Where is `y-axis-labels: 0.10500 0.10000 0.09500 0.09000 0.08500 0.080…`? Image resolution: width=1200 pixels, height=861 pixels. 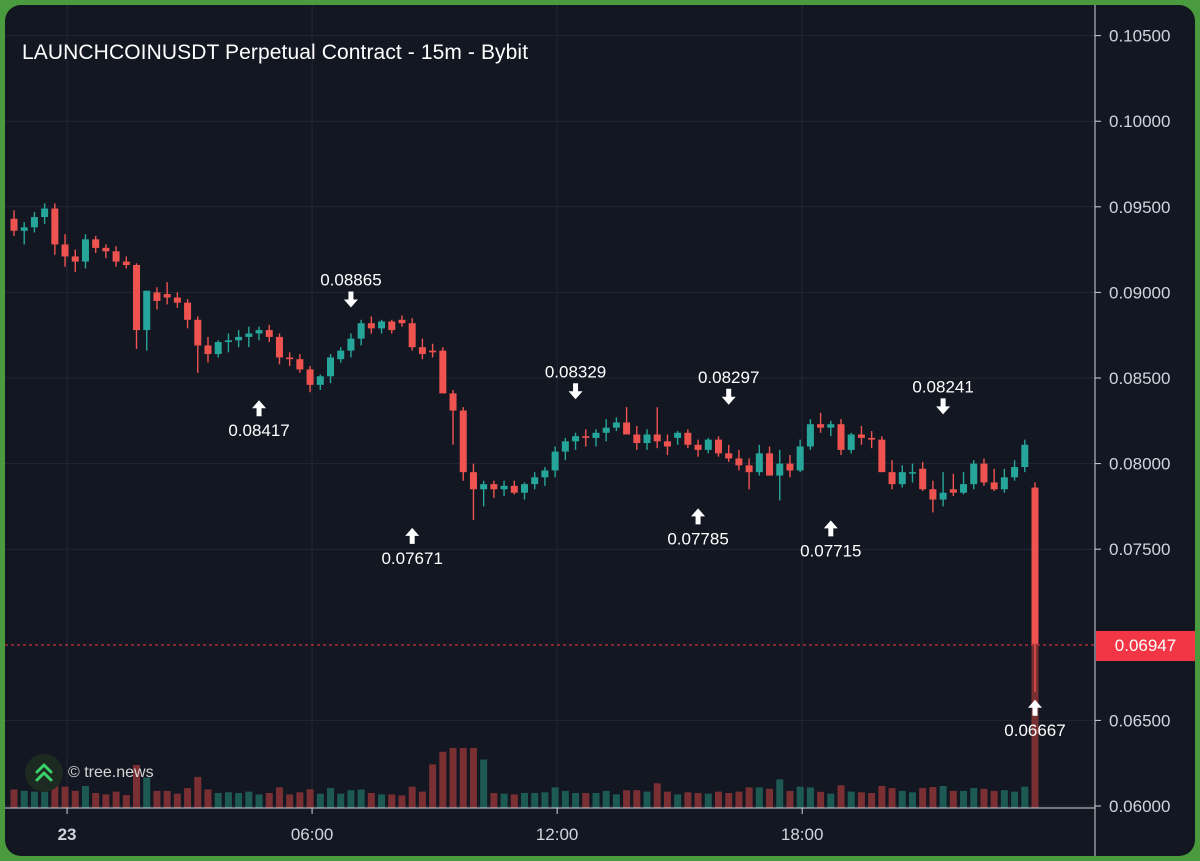 y-axis-labels: 0.10500 0.10000 0.09500 0.09000 0.08500 0.080… is located at coordinates (1132, 421).